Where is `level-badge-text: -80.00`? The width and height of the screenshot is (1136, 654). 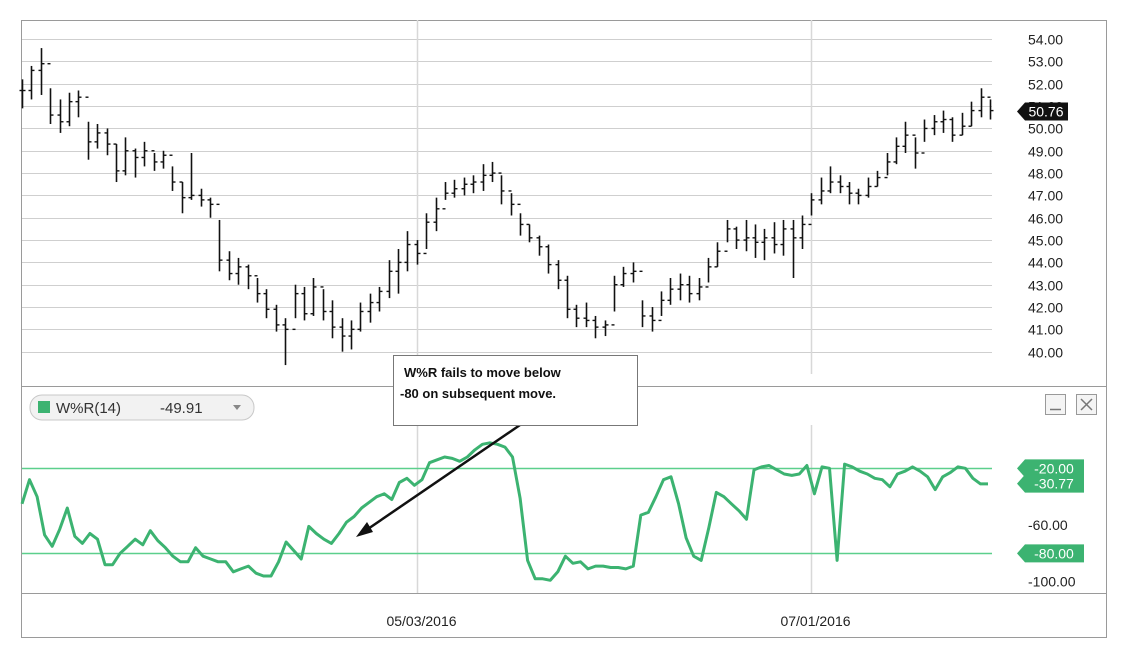 level-badge-text: -80.00 is located at coordinates (1054, 553).